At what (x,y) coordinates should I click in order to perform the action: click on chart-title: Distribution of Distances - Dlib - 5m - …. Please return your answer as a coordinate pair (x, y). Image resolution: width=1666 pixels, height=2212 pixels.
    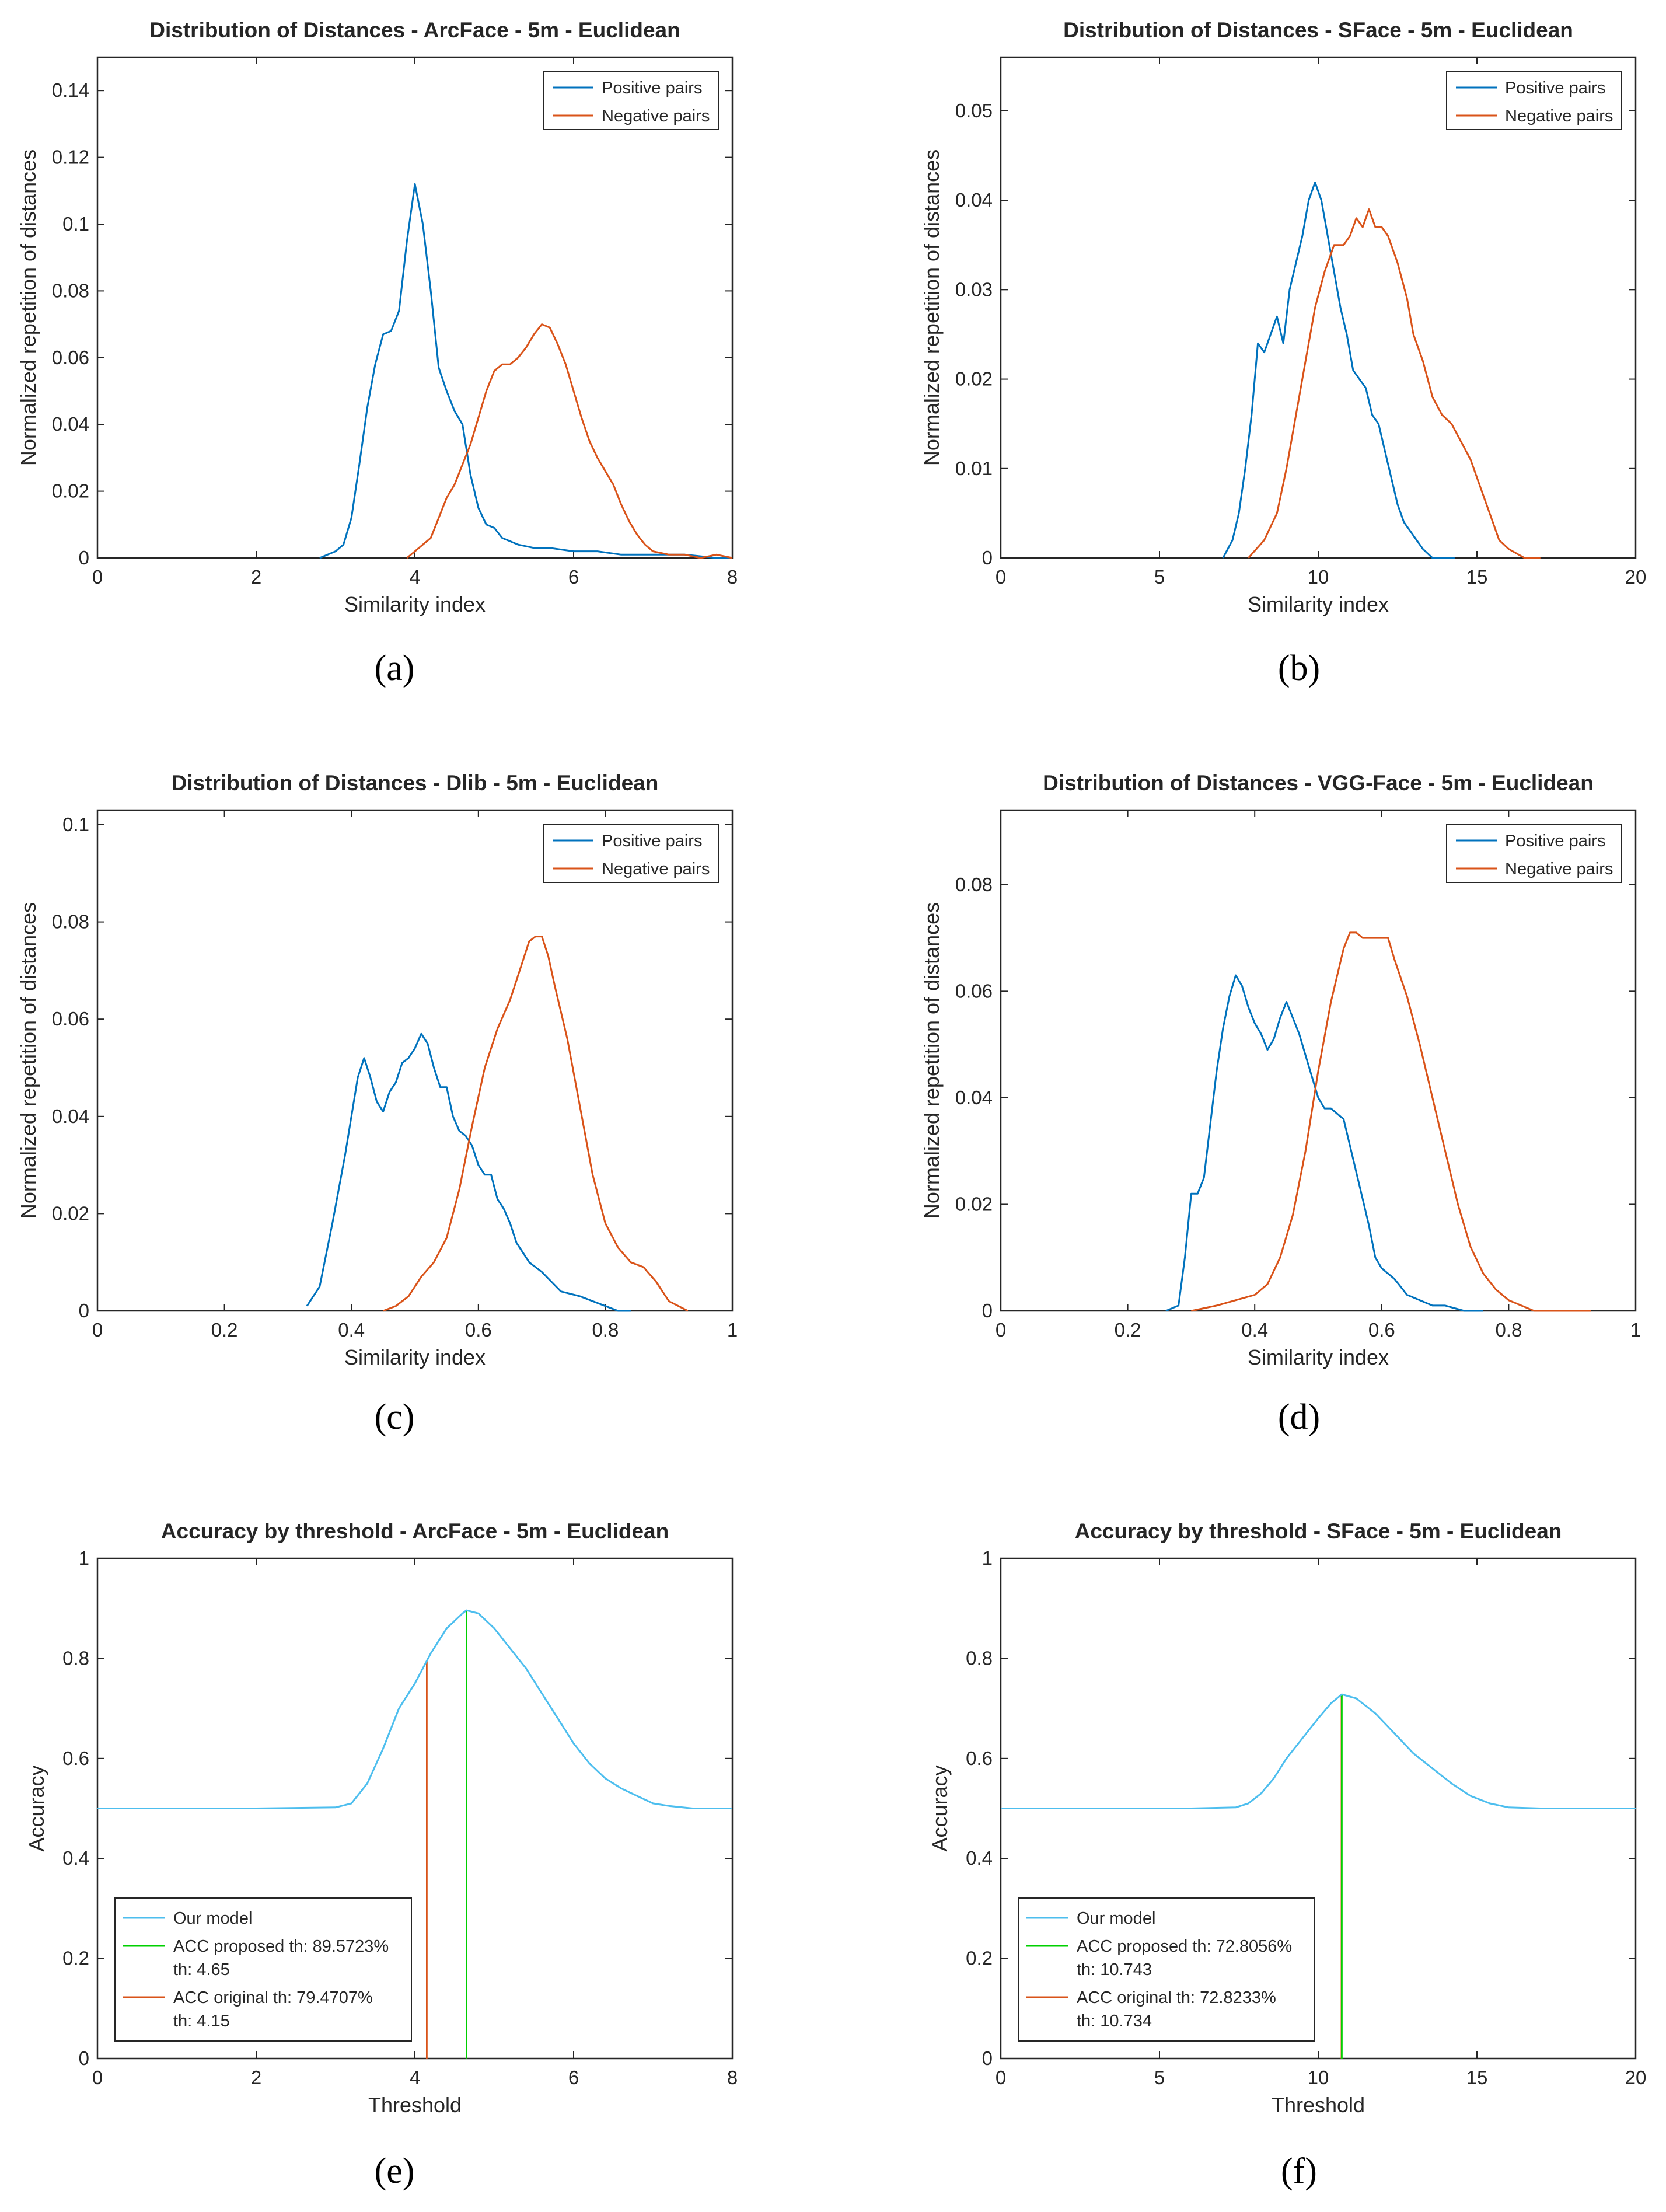
    Looking at the image, I should click on (415, 783).